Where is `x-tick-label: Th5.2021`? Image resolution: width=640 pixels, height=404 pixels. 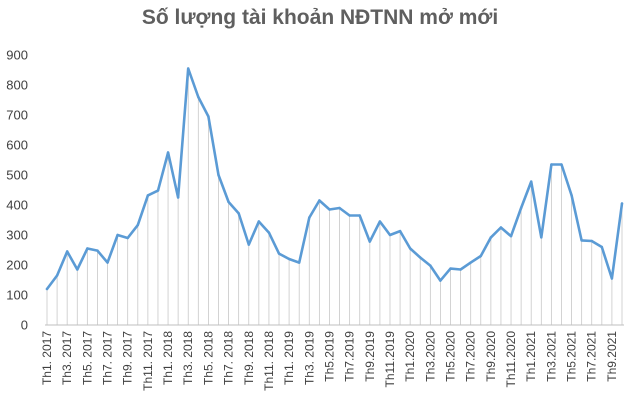
x-tick-label: Th5.2021 is located at coordinates (572, 356).